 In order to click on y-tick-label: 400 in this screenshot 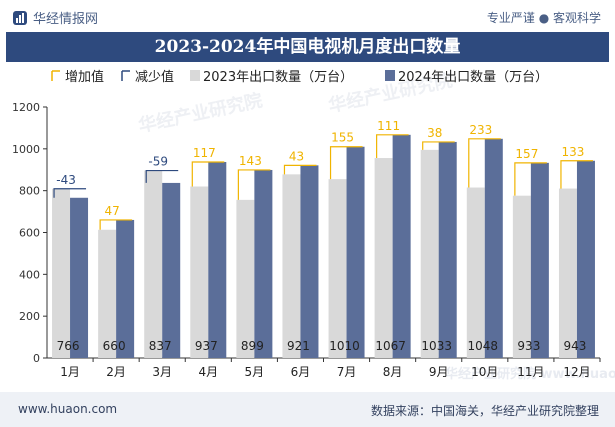, I will do `click(29, 274)`.